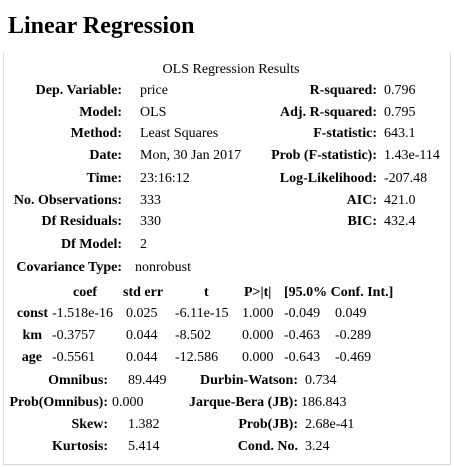 The width and height of the screenshot is (454, 467). I want to click on diagnostic-label: Prob(Omnibus):, so click(58, 402).